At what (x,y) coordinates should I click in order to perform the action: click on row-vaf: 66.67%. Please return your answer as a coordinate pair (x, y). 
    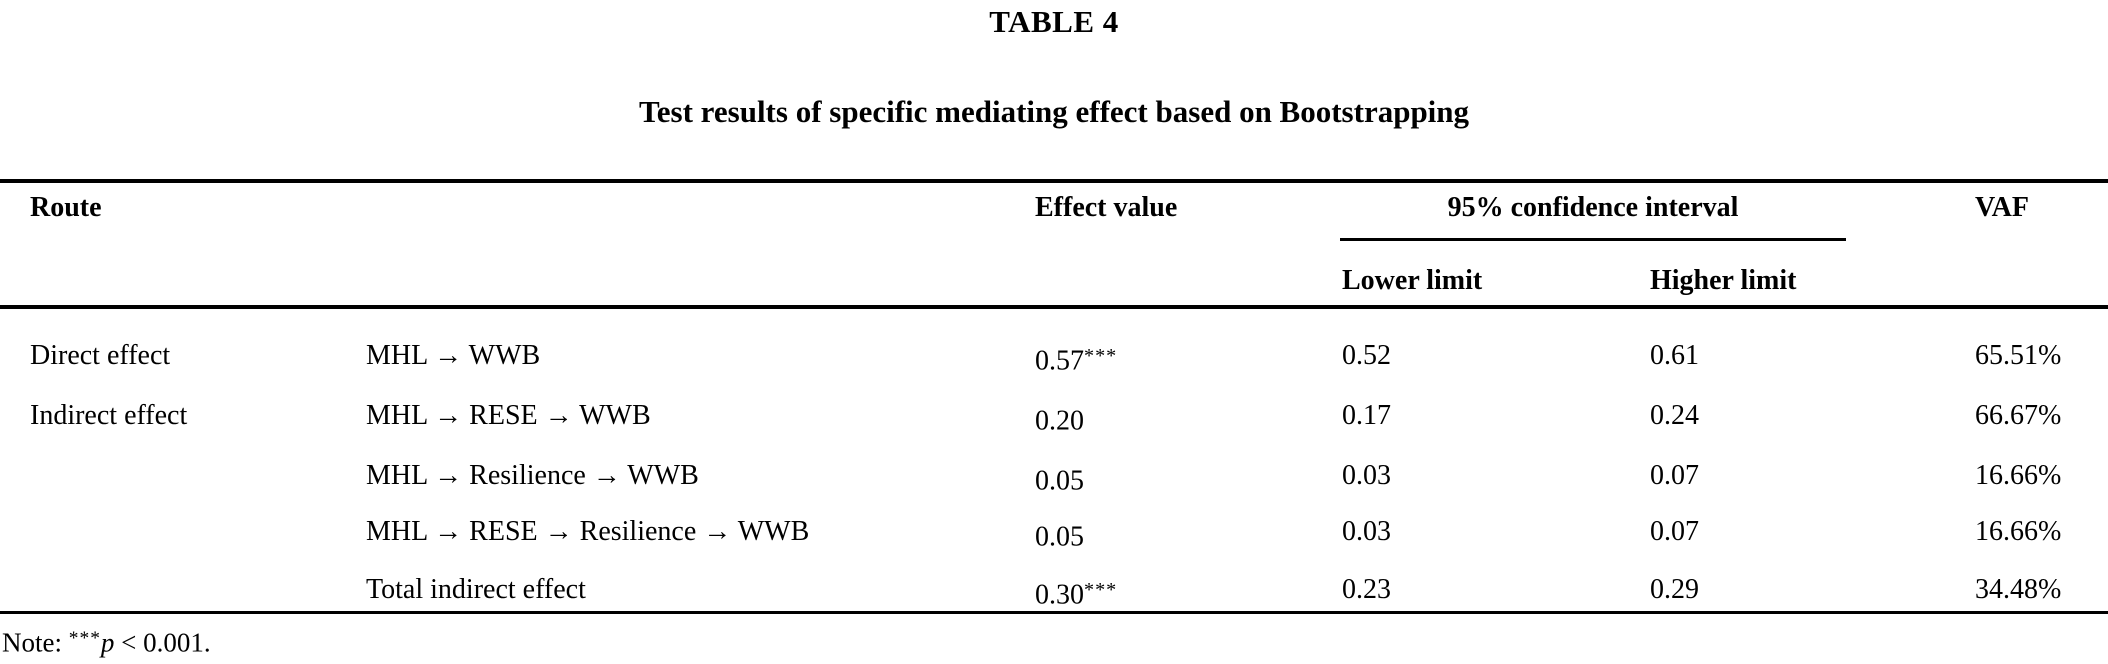
    Looking at the image, I should click on (2018, 415).